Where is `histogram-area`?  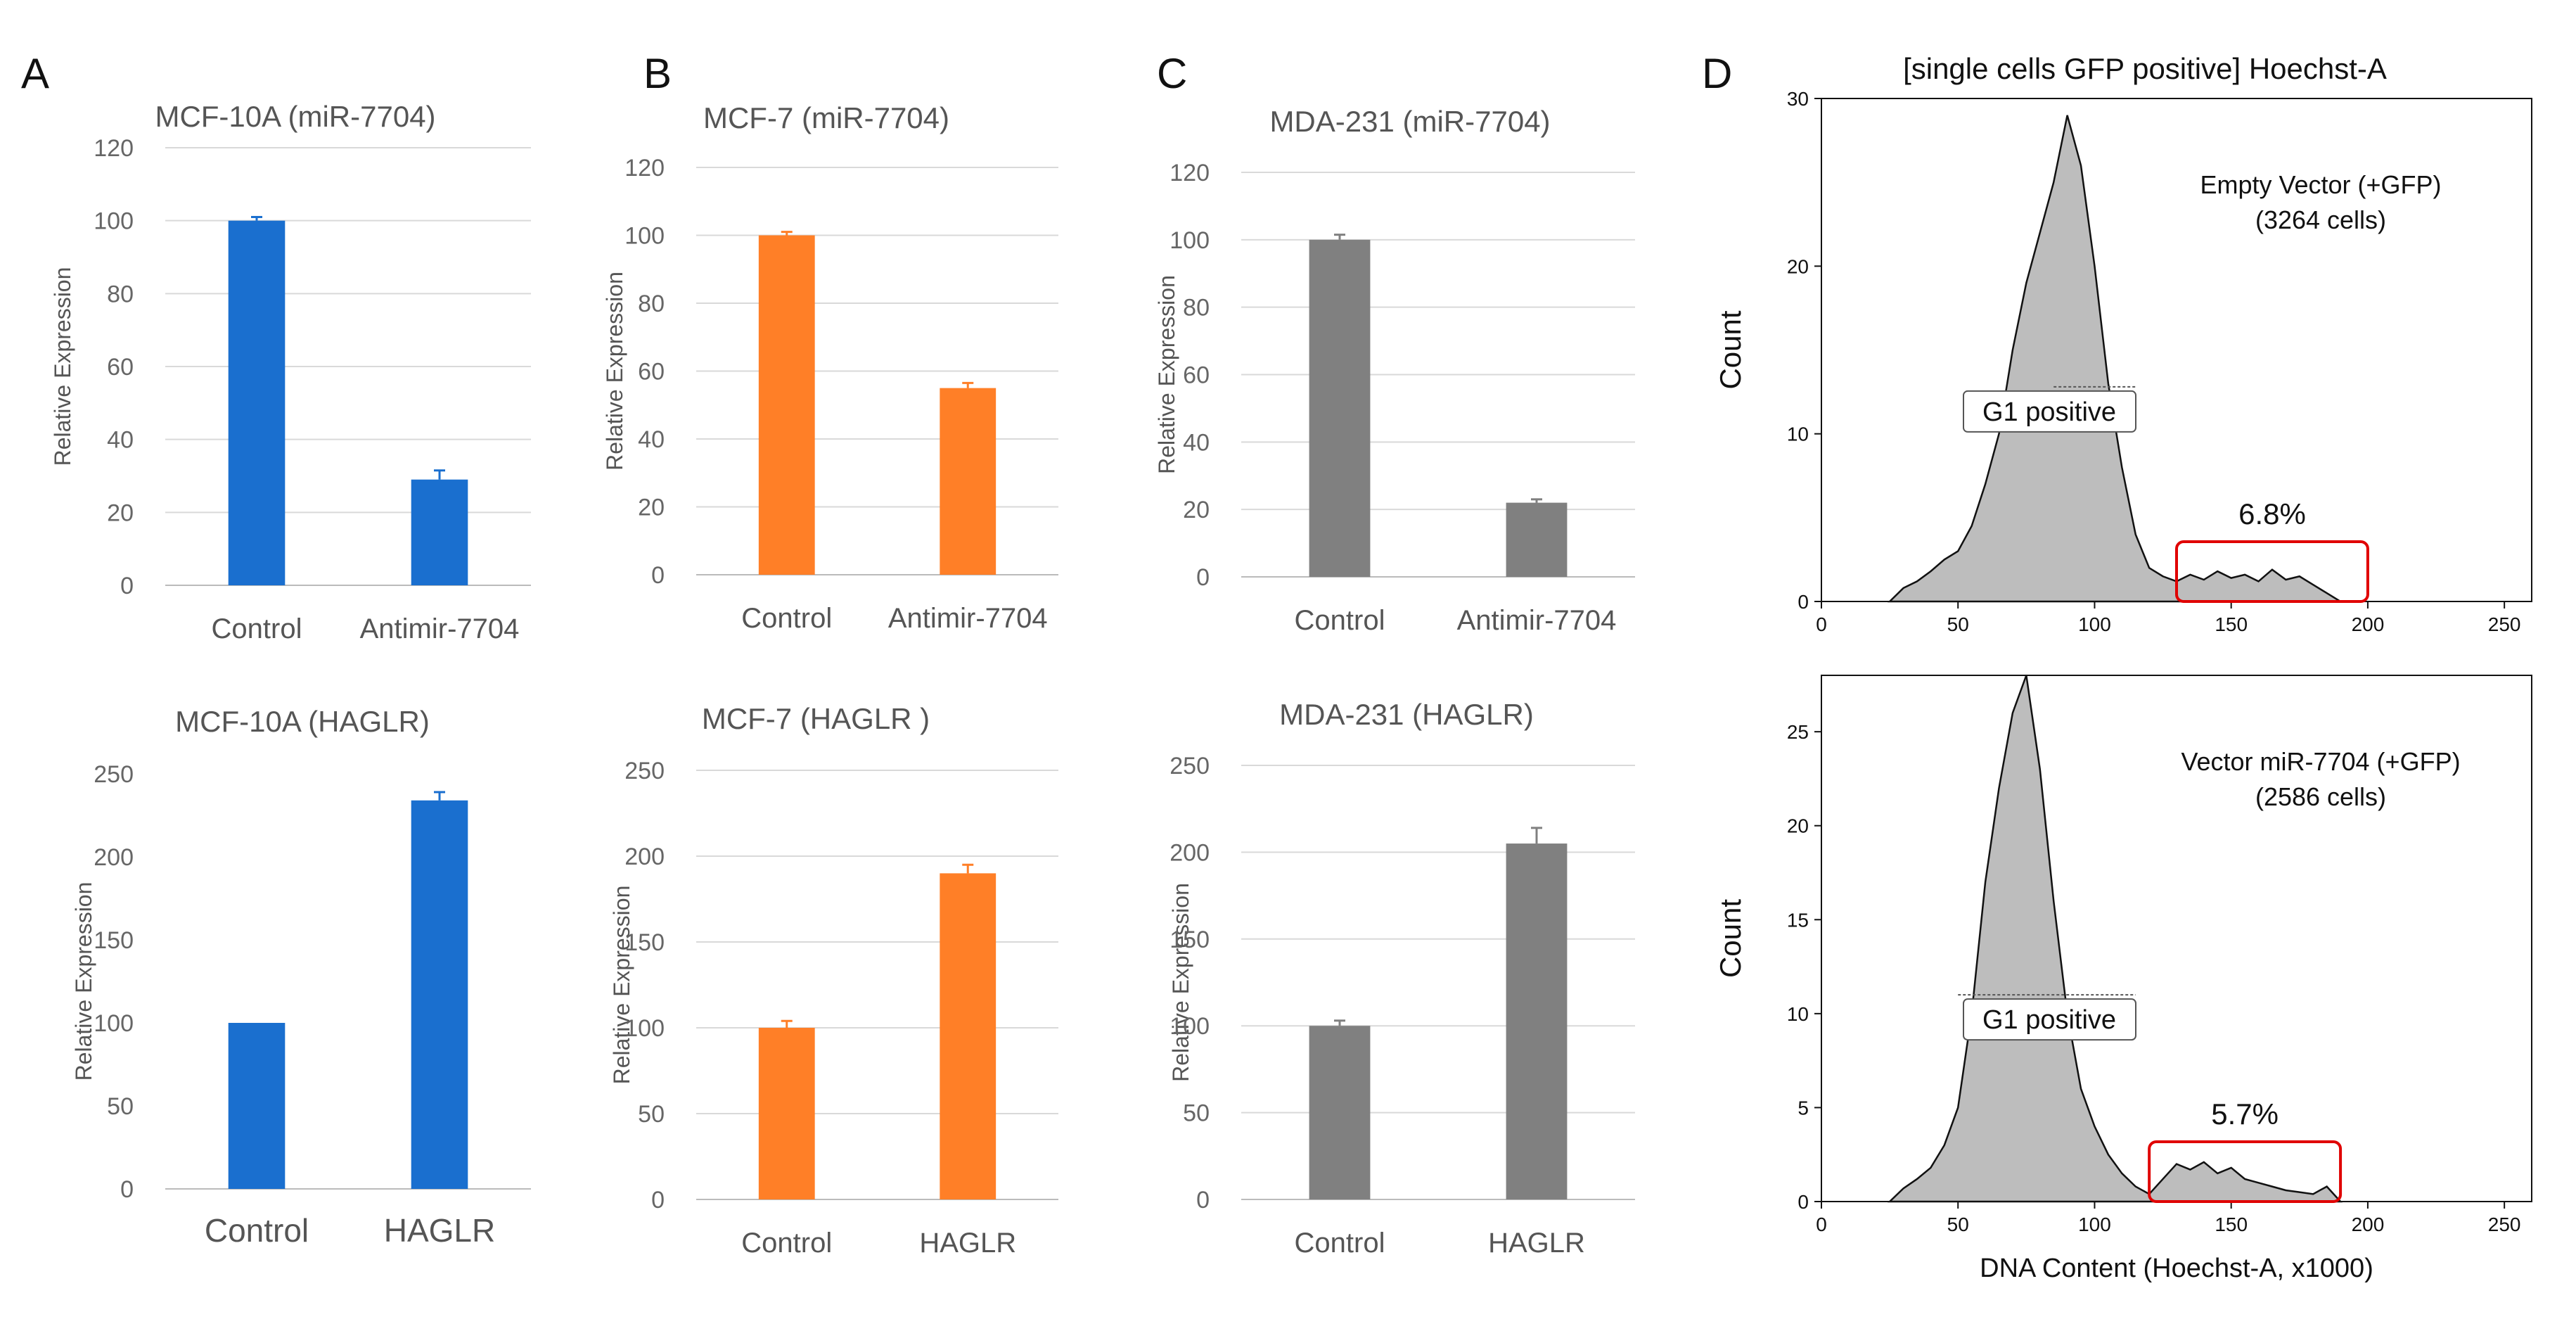
histogram-area is located at coordinates (2116, 359).